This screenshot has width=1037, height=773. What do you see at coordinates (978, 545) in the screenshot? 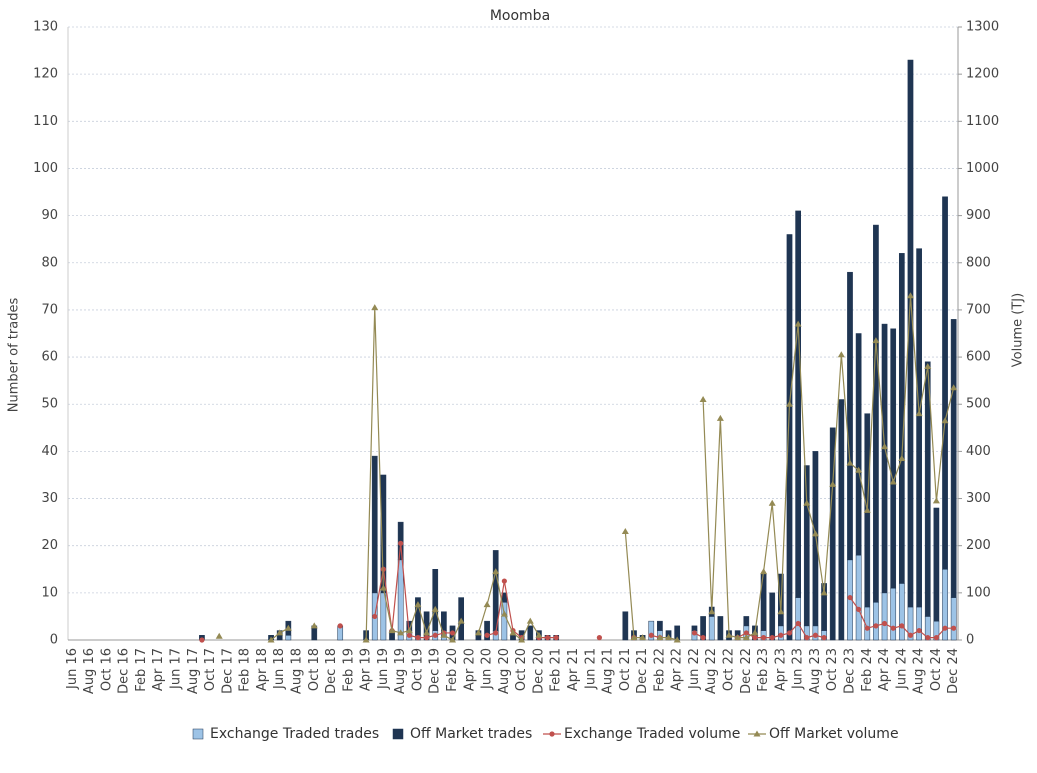
I see `y2-tick-label: 200` at bounding box center [978, 545].